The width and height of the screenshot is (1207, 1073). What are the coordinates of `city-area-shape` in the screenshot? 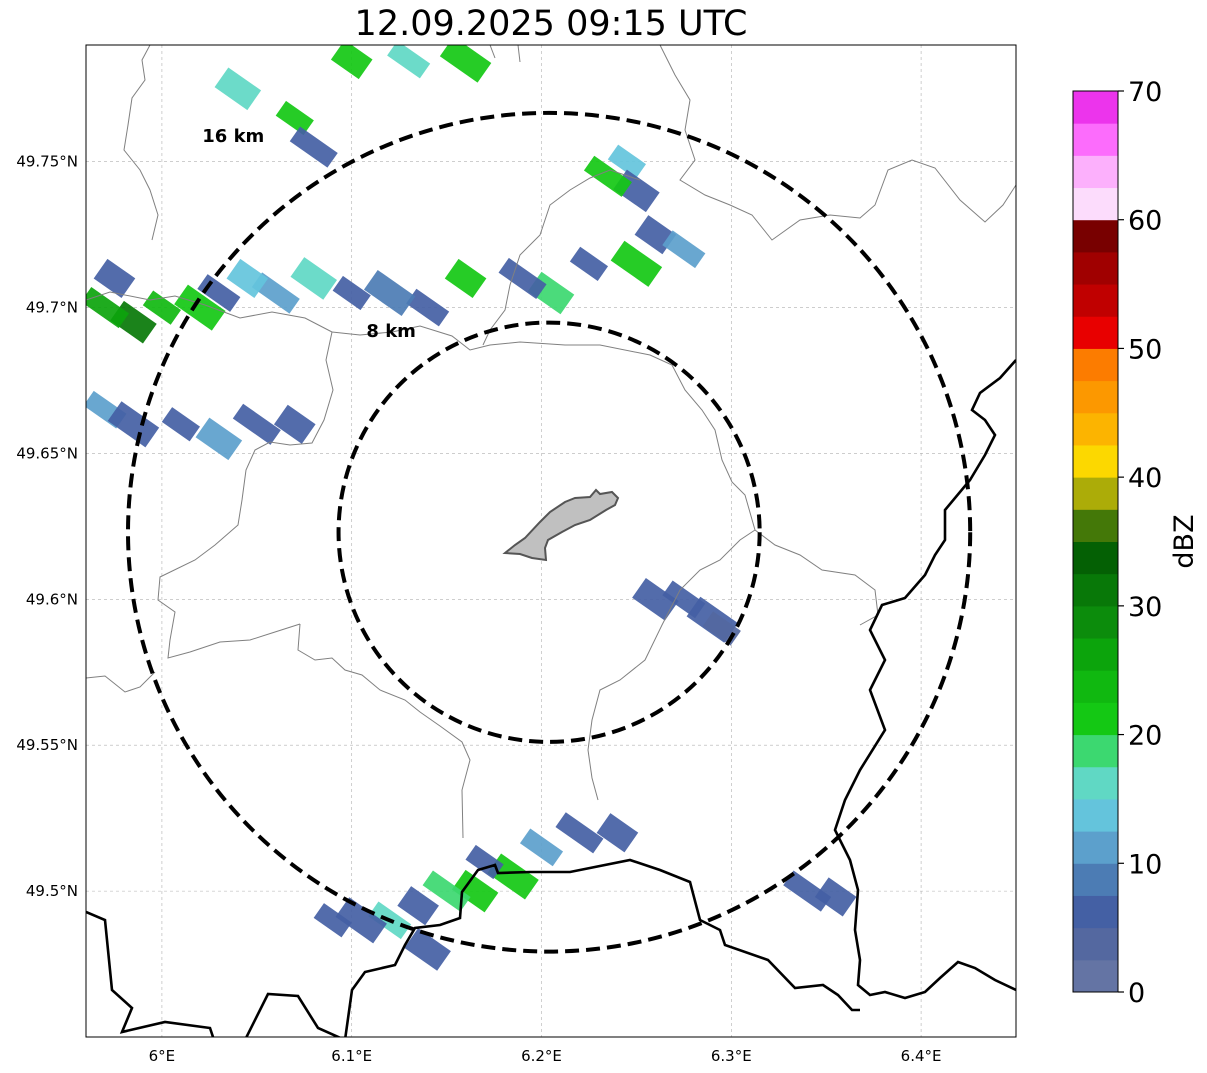 It's located at (561, 525).